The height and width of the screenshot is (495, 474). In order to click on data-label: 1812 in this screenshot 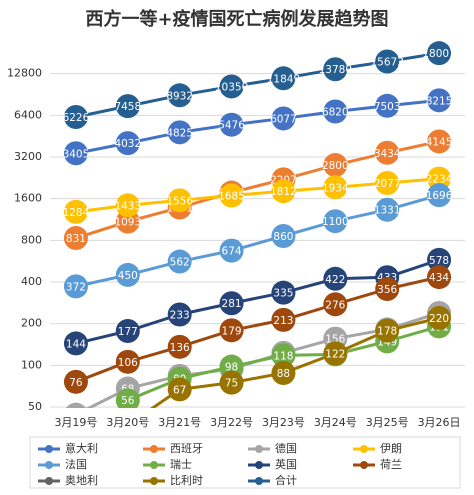, I will do `click(283, 192)`.